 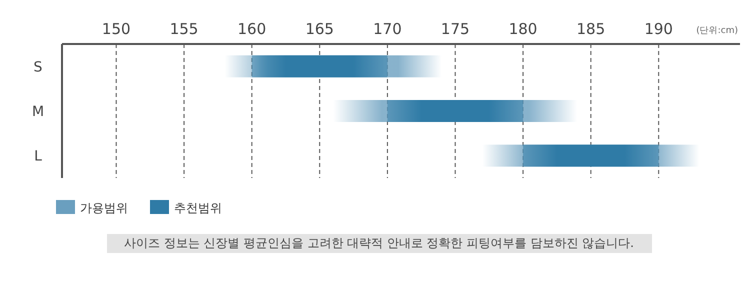 I want to click on x-tick-label: 155, so click(x=184, y=29).